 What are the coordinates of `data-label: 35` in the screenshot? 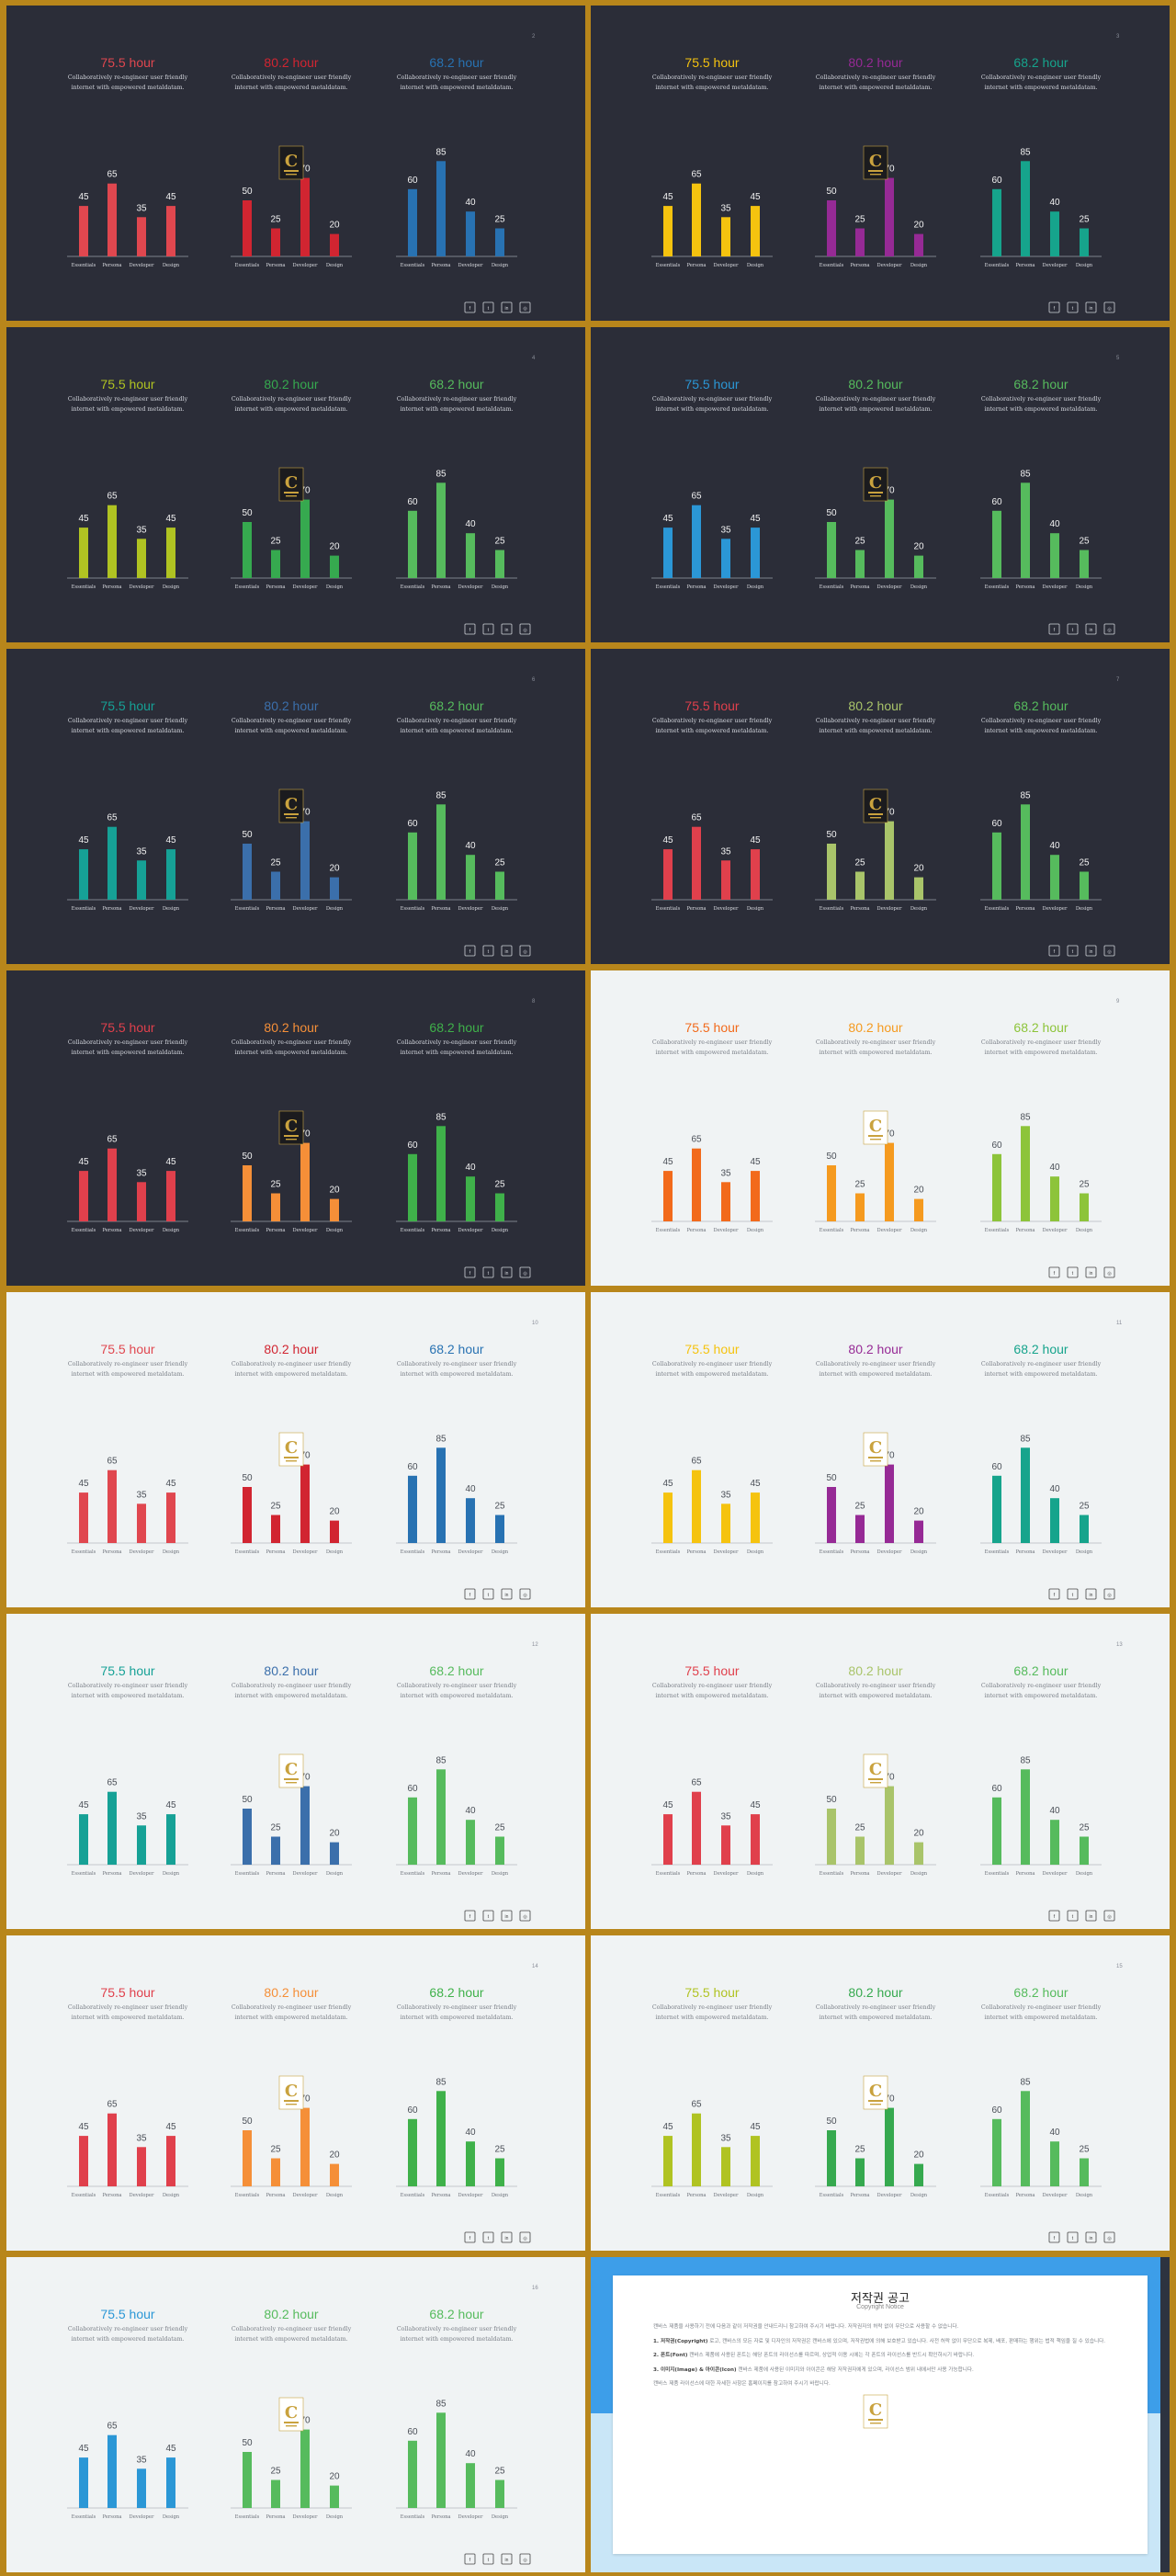 It's located at (725, 851).